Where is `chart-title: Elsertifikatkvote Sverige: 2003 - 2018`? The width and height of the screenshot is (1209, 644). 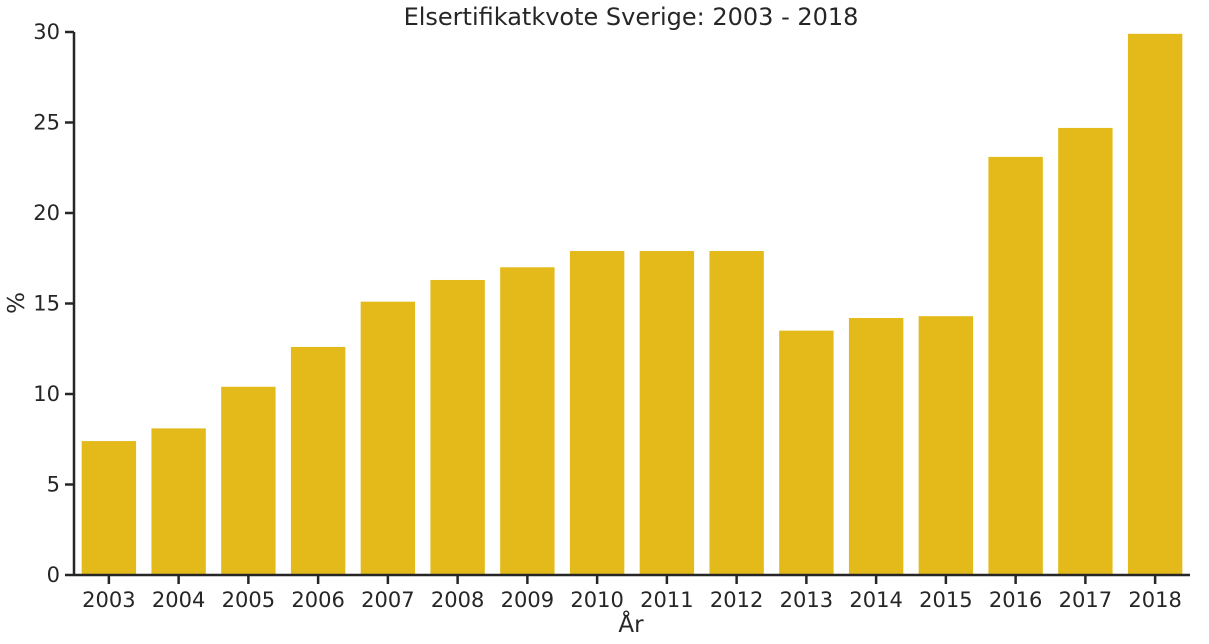 chart-title: Elsertifikatkvote Sverige: 2003 - 2018 is located at coordinates (631, 17).